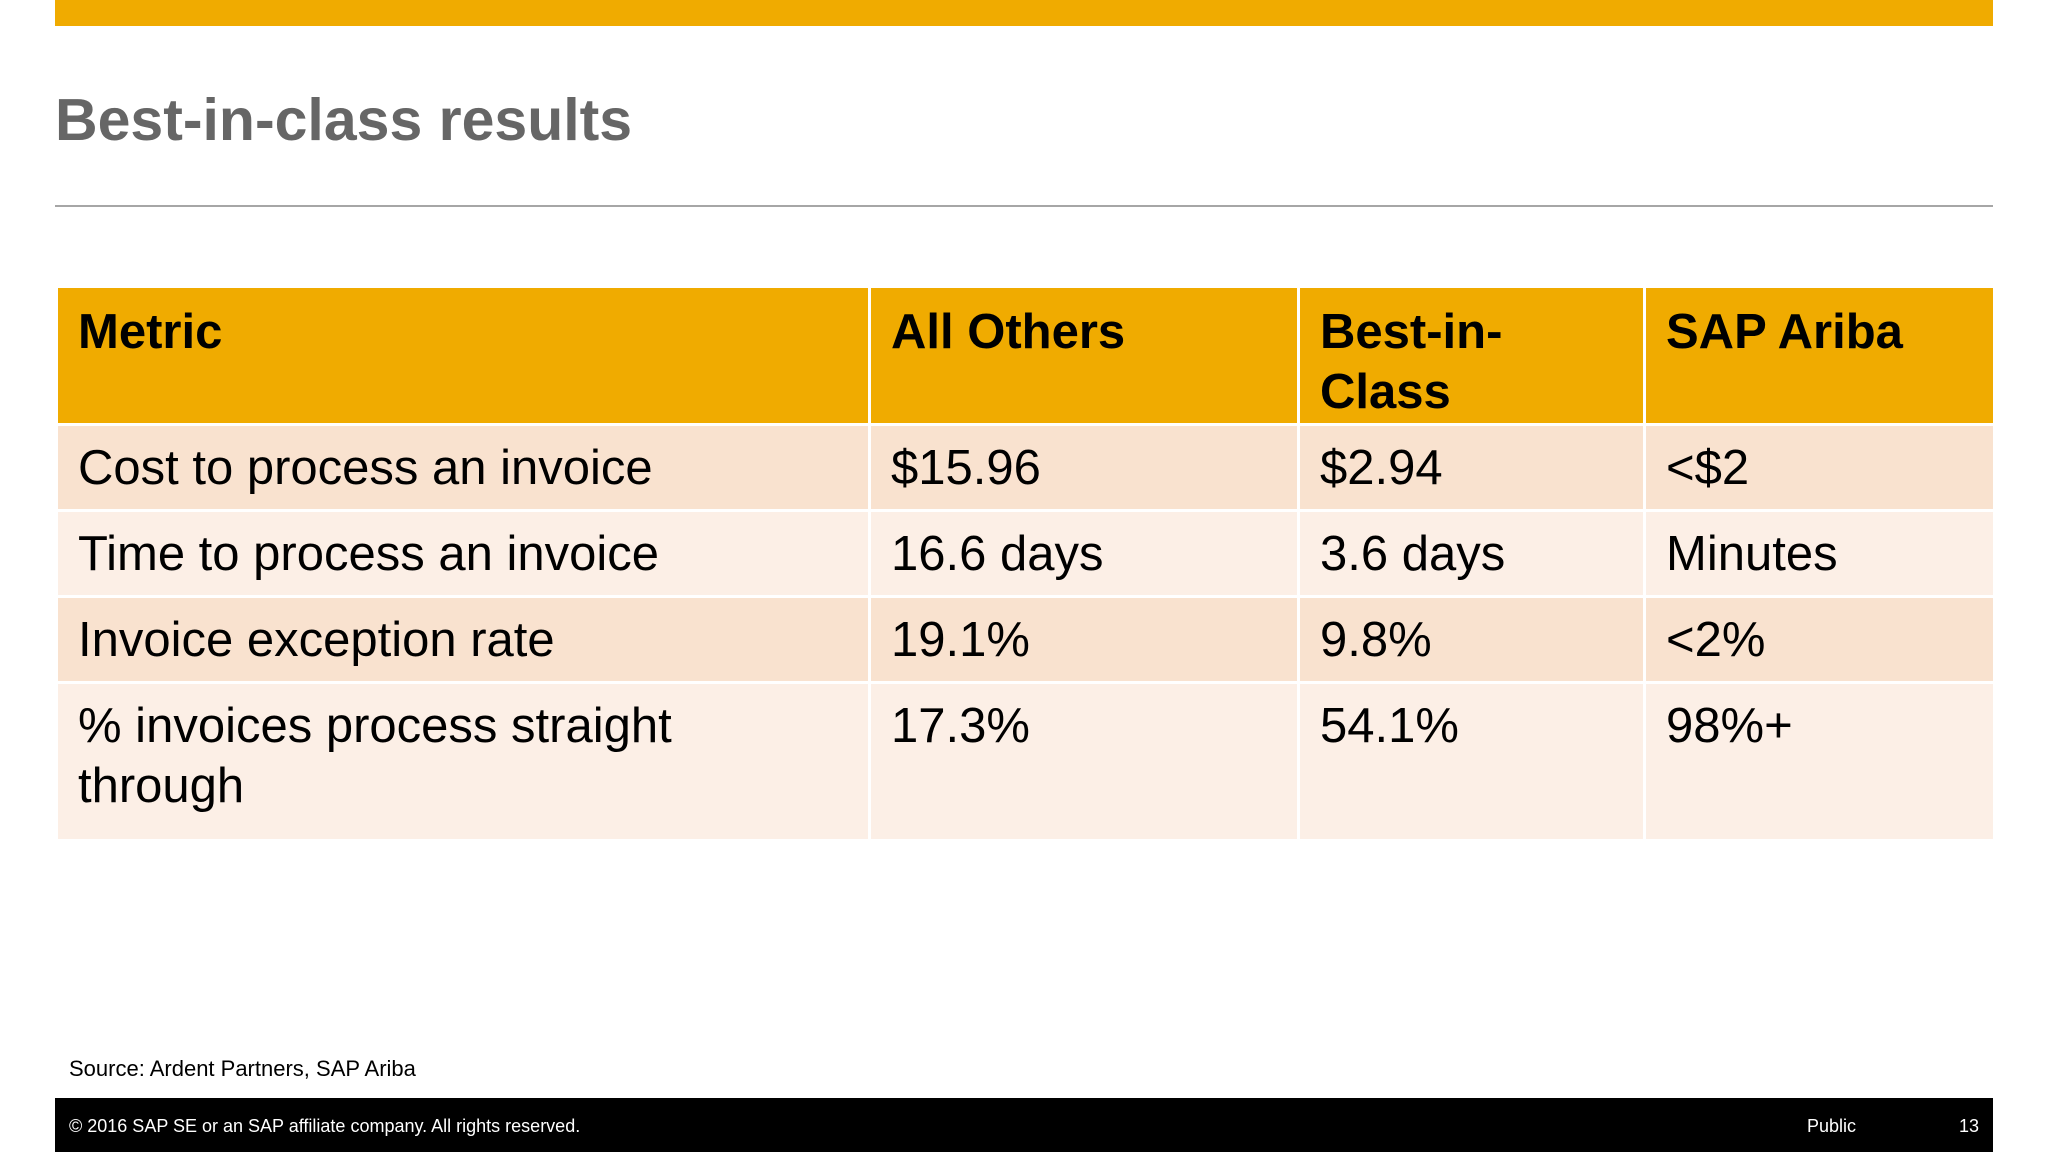 The width and height of the screenshot is (2048, 1152). What do you see at coordinates (1819, 553) in the screenshot?
I see `value-cell: Minutes` at bounding box center [1819, 553].